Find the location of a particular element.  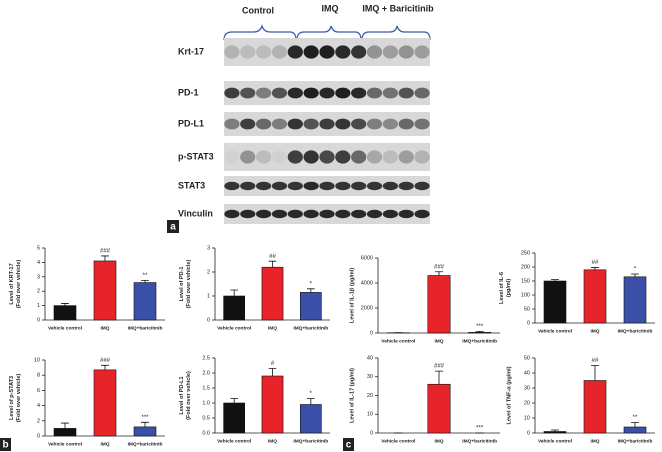

y-tick-label: 150 is located at coordinates (525, 281).